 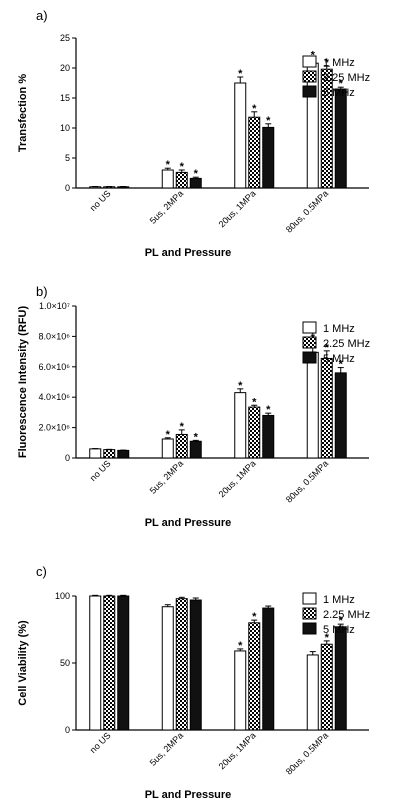 I want to click on y-tick-label: 25, so click(x=65, y=38).